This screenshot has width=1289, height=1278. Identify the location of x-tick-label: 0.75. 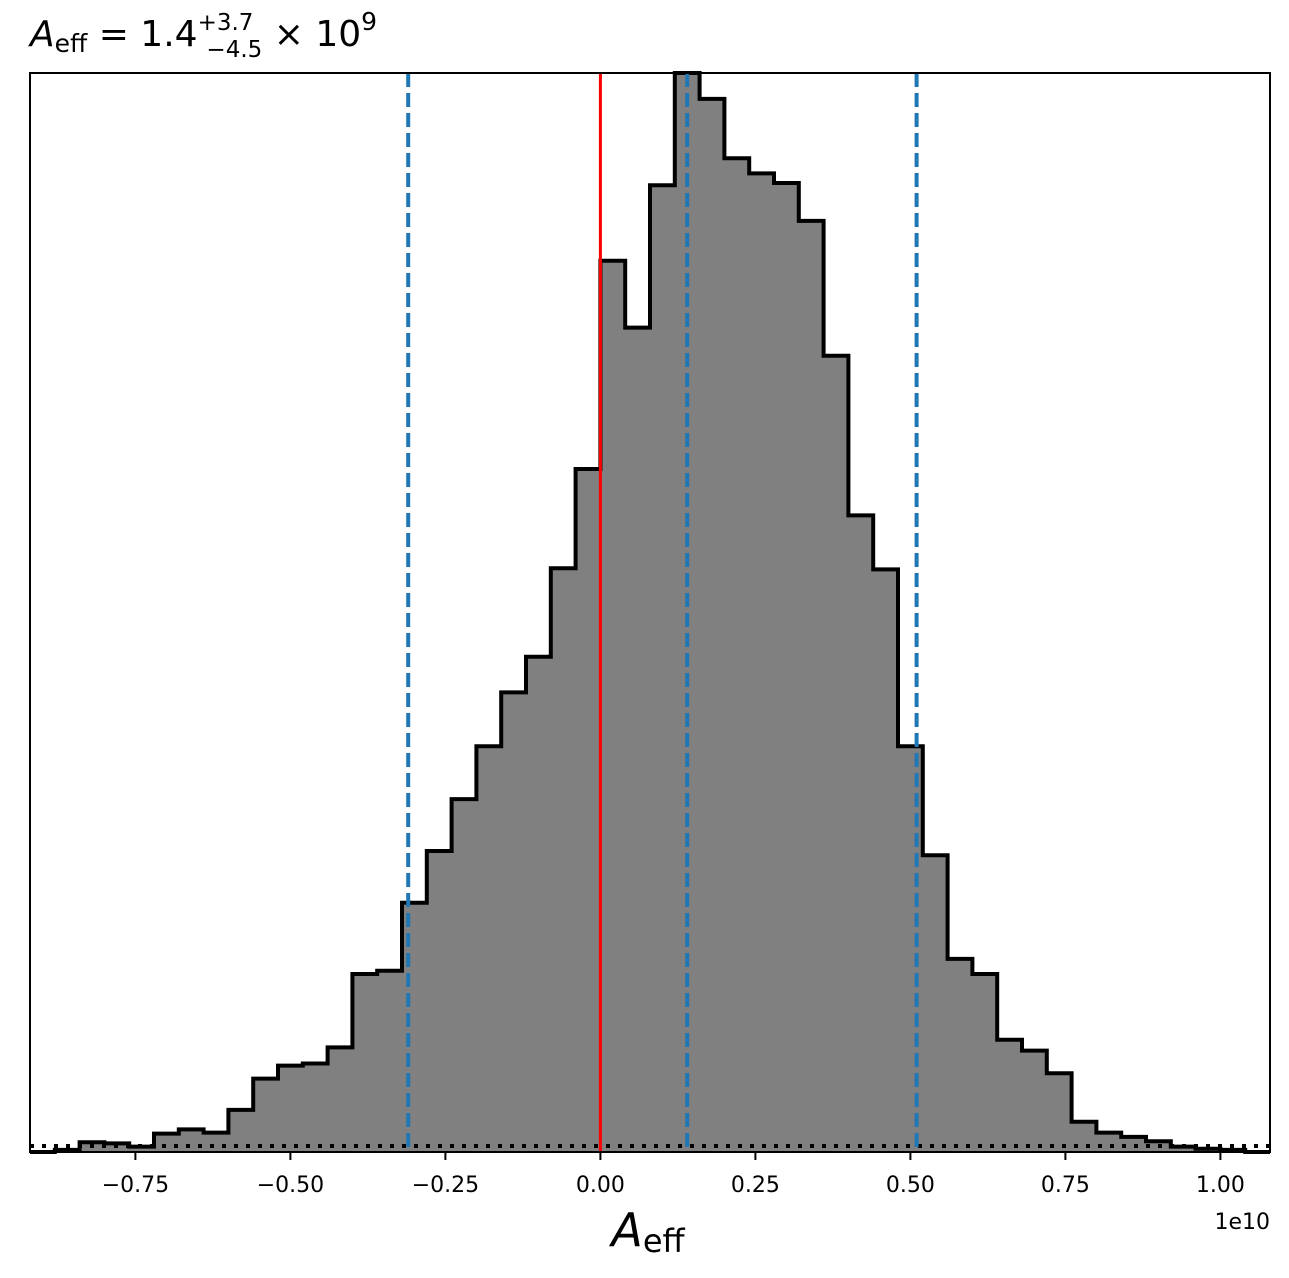
(1065, 1185).